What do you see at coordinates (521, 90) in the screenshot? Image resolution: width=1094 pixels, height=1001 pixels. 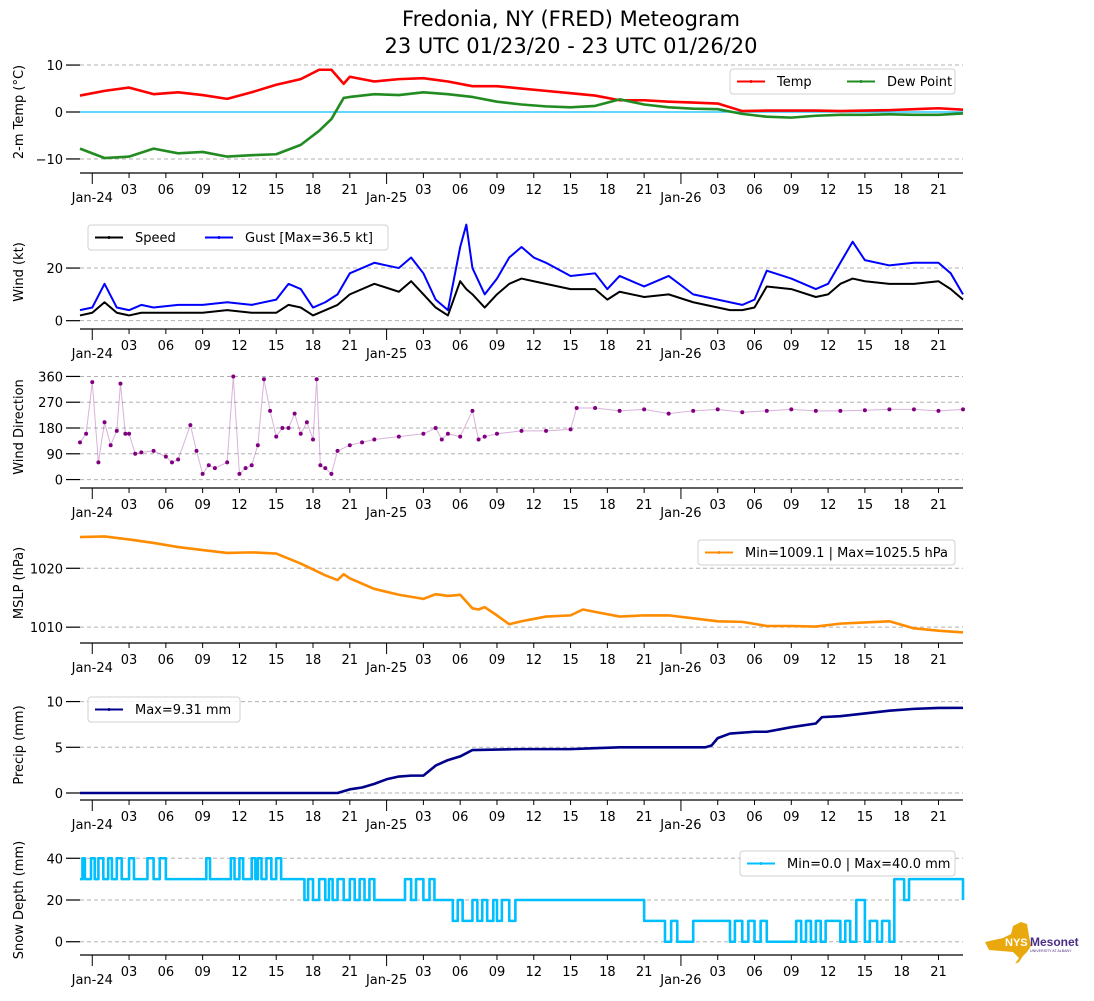 I see `series-temp` at bounding box center [521, 90].